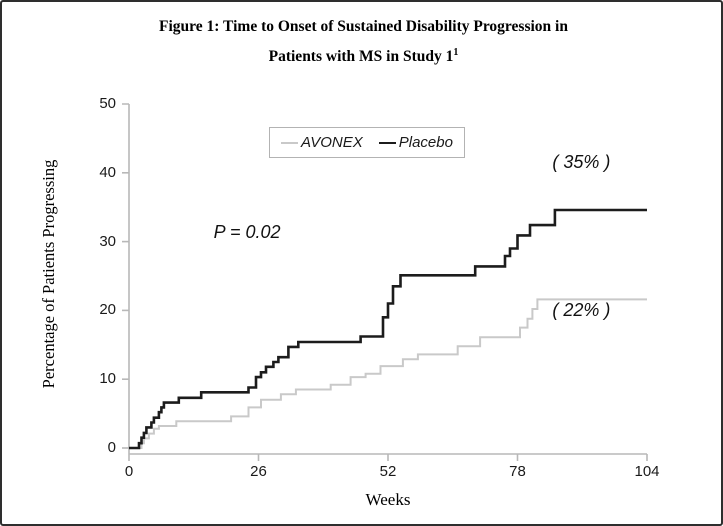 The image size is (723, 526). What do you see at coordinates (107, 103) in the screenshot?
I see `y-tick-label: 50` at bounding box center [107, 103].